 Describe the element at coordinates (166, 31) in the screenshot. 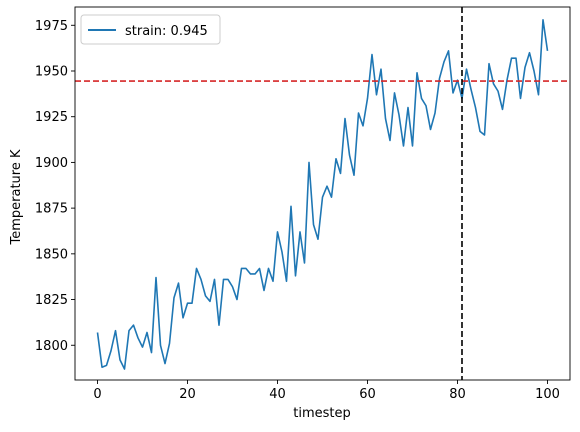

I see `legend-label: strain: 0.945` at that location.